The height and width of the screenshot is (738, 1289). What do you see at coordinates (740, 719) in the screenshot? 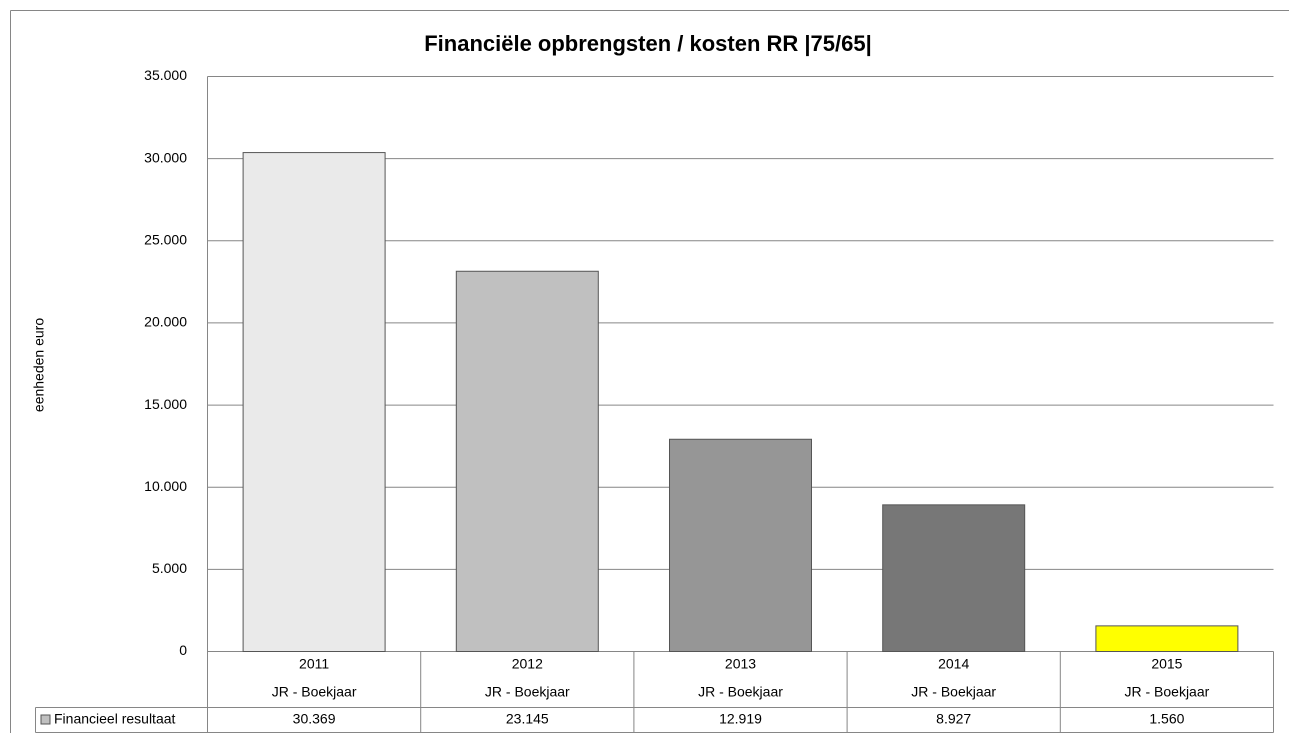
I see `data-label: 12.919` at bounding box center [740, 719].